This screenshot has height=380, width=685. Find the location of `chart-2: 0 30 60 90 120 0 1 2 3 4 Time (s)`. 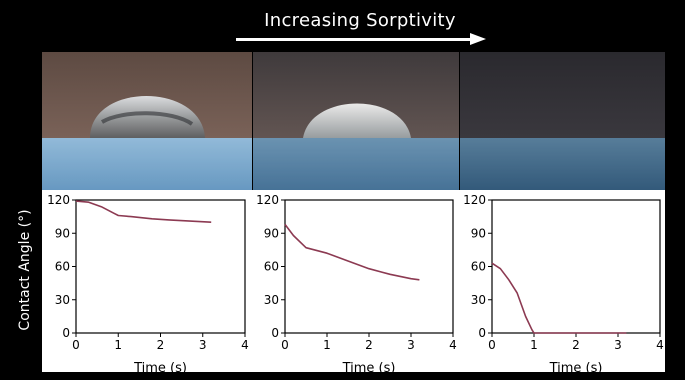

chart-2: 0 30 60 90 120 0 1 2 3 4 Time (s) is located at coordinates (356, 284).